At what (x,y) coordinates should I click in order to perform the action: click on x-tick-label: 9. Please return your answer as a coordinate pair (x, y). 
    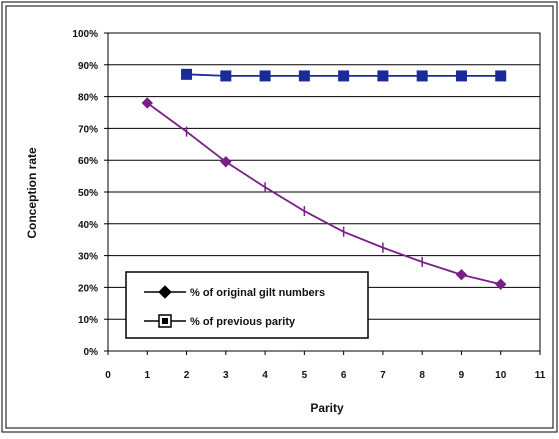
    Looking at the image, I should click on (462, 375).